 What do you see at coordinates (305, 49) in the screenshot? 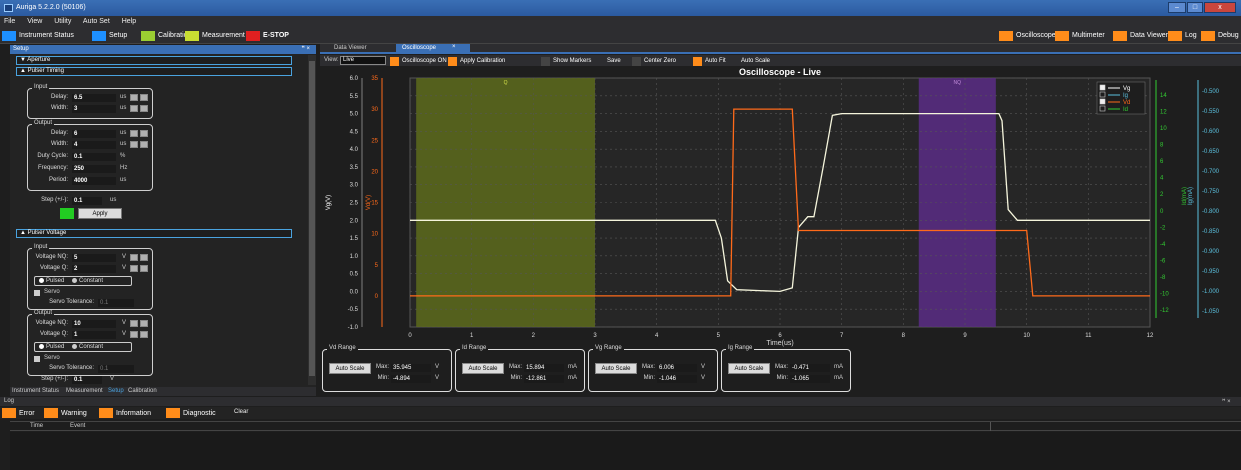
I see `setup-panel-pin-close-icon: ꟸ ×` at bounding box center [305, 49].